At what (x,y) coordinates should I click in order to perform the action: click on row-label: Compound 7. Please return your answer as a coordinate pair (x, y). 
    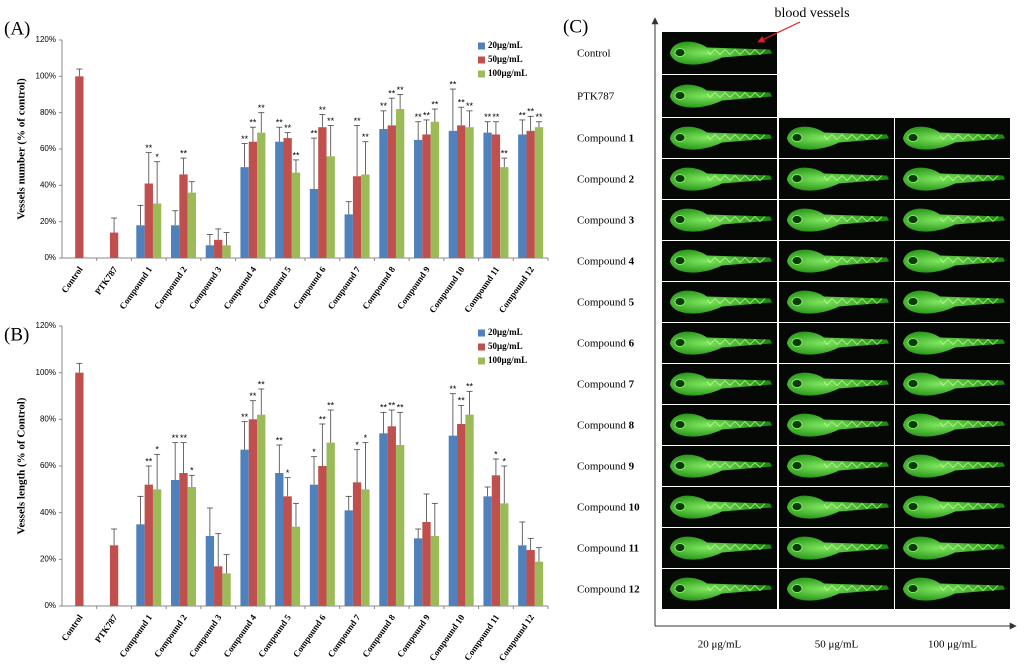
    Looking at the image, I should click on (606, 384).